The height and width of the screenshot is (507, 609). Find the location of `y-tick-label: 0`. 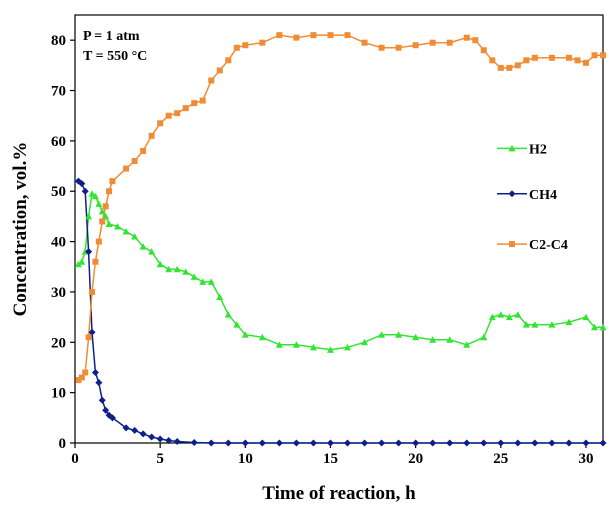

y-tick-label: 0 is located at coordinates (63, 444).